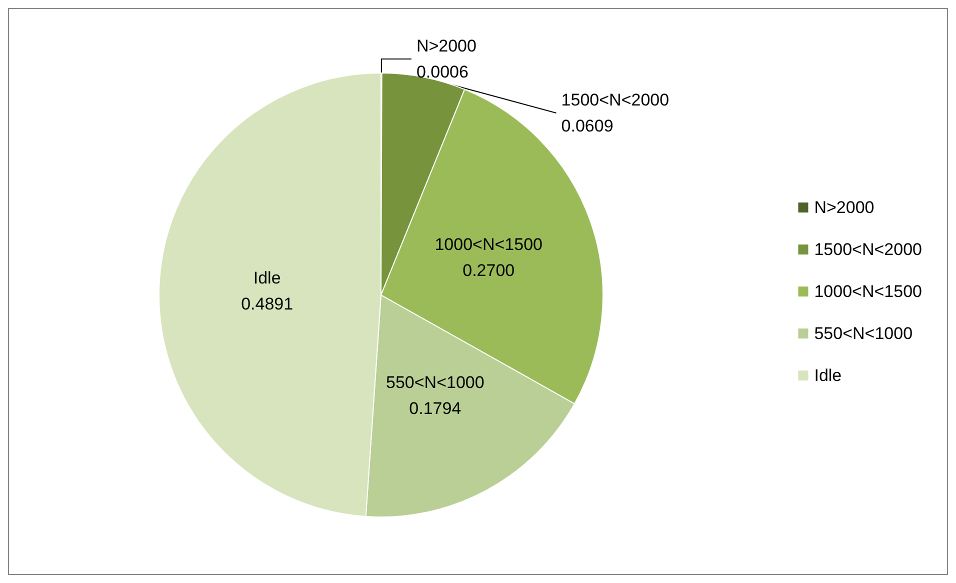 This screenshot has width=956, height=583. Describe the element at coordinates (446, 46) in the screenshot. I see `slice-label: N>2000` at that location.